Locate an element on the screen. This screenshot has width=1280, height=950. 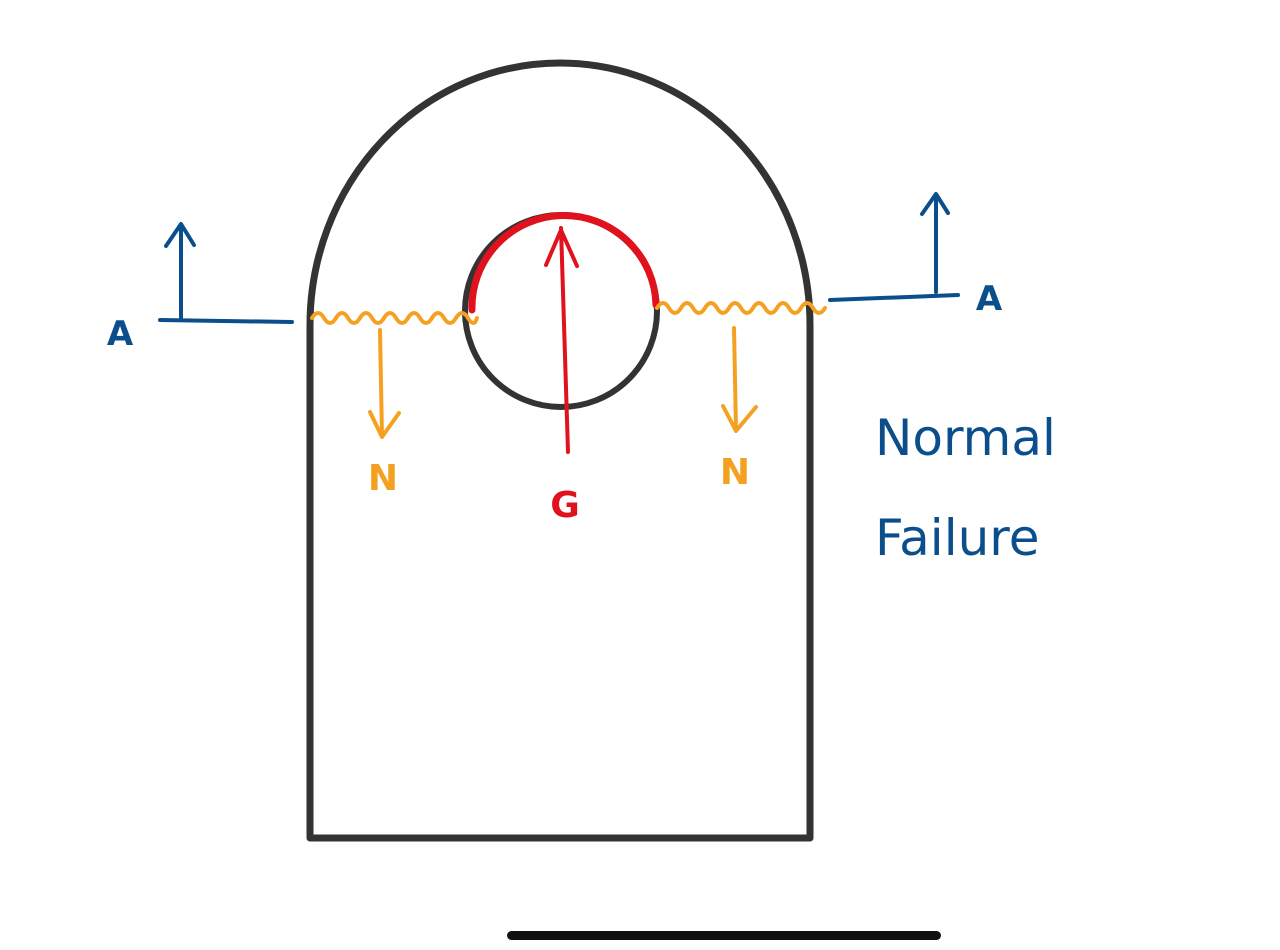
normal-force-arrow-left is located at coordinates (384, 383).